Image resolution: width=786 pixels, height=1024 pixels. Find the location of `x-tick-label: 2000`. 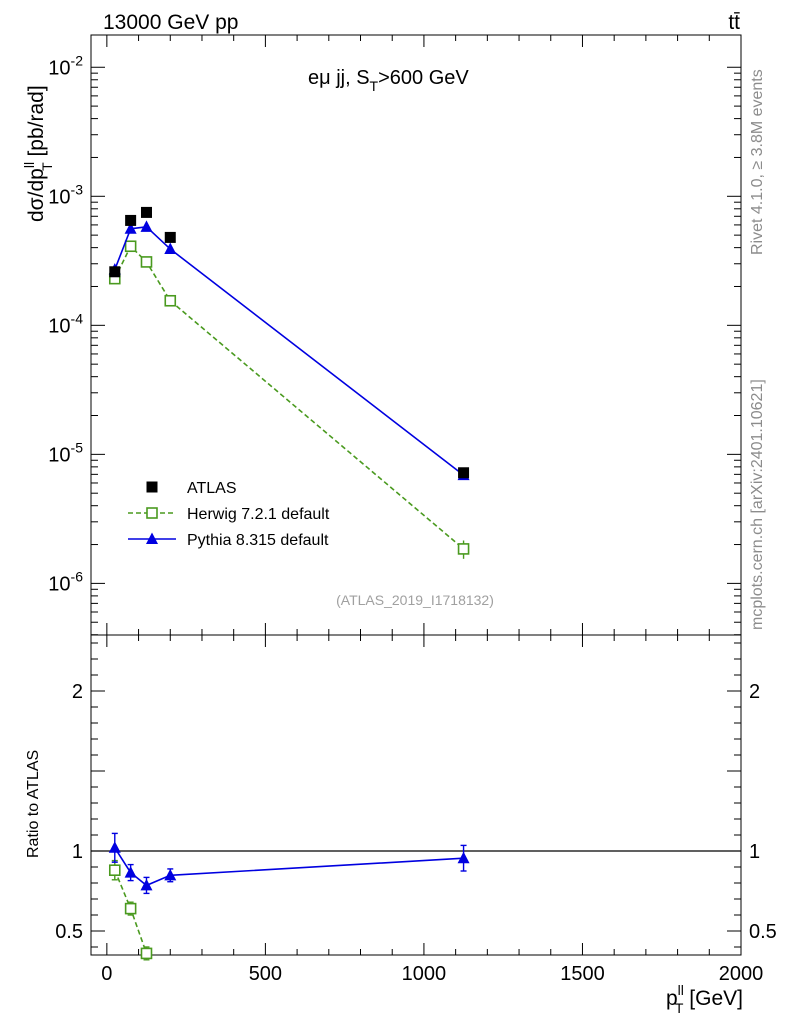

x-tick-label: 2000 is located at coordinates (741, 974).